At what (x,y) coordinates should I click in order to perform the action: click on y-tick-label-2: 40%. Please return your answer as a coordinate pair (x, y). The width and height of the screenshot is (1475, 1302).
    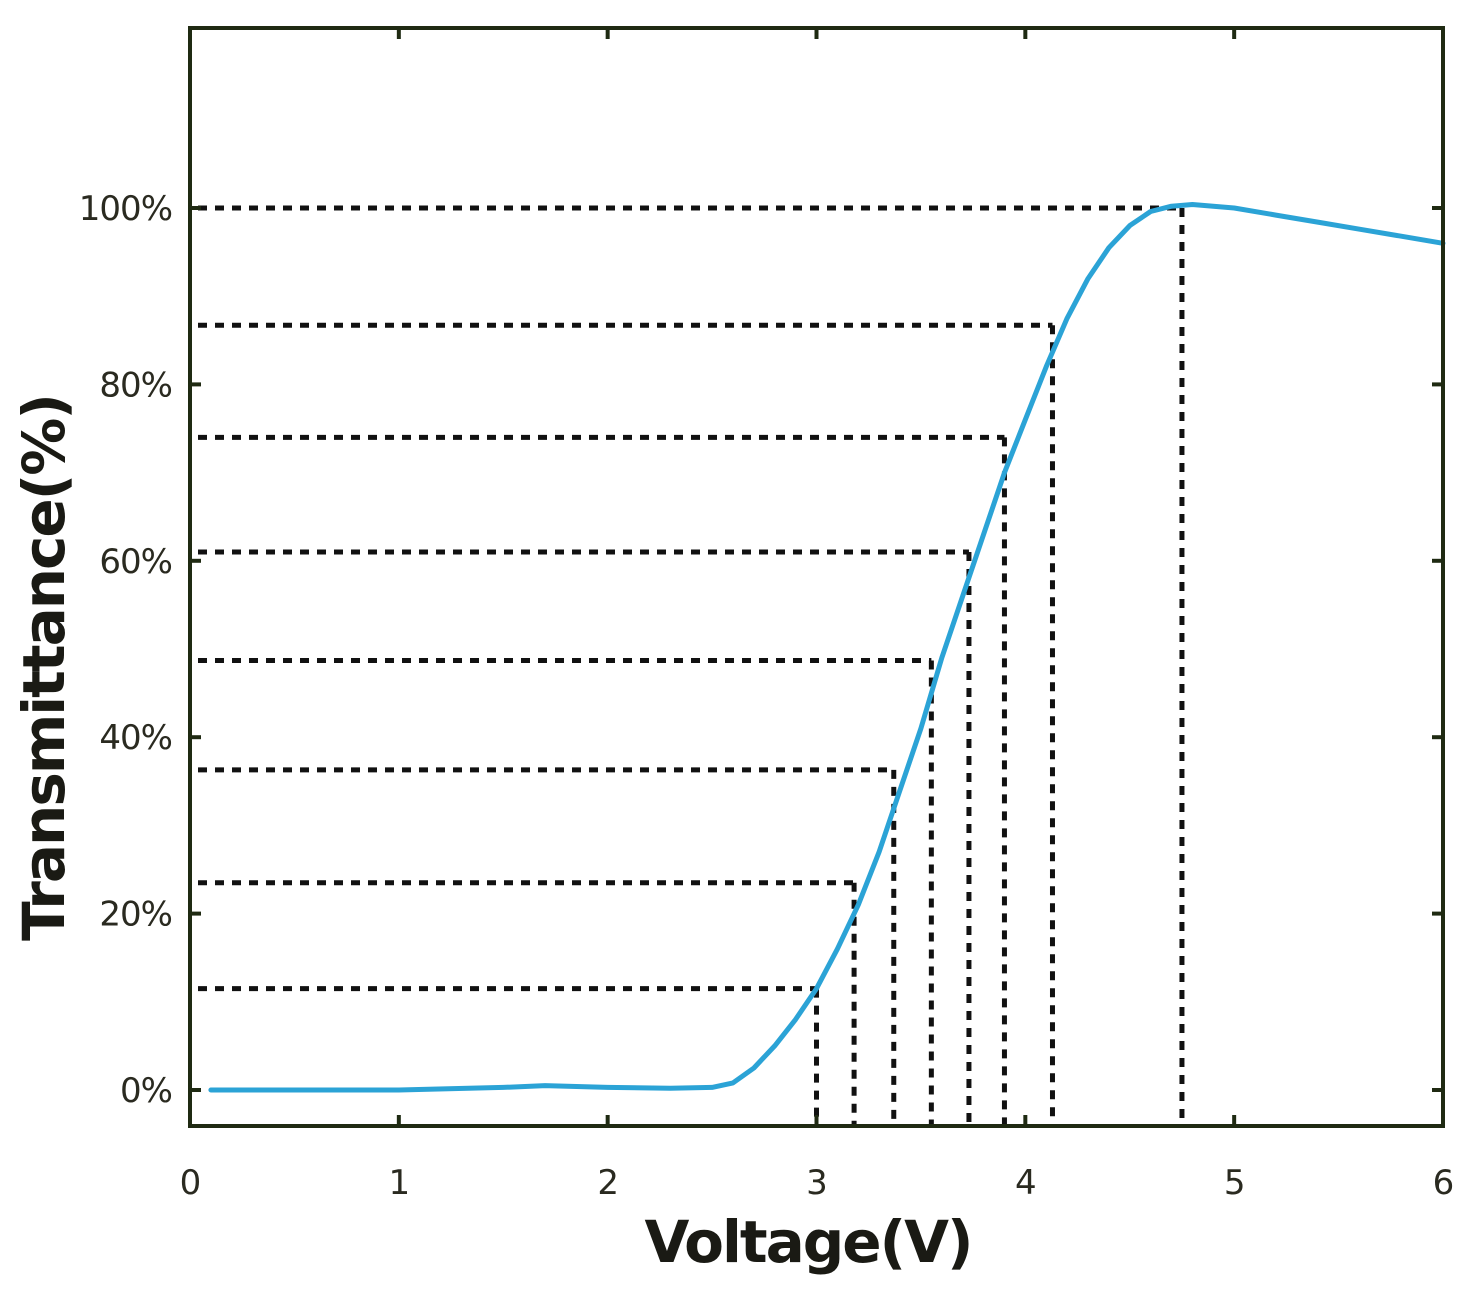
    Looking at the image, I should click on (135, 738).